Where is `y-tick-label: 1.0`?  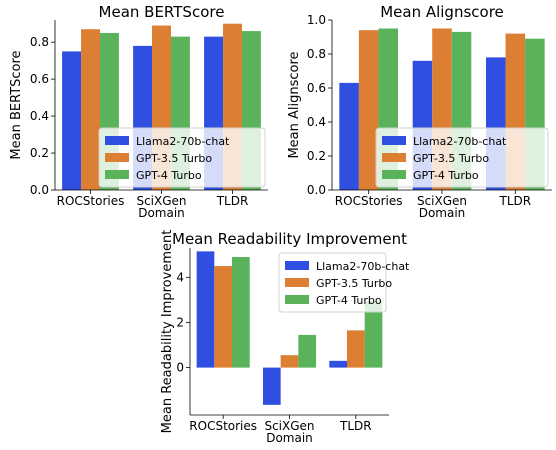
y-tick-label: 1.0 is located at coordinates (316, 20).